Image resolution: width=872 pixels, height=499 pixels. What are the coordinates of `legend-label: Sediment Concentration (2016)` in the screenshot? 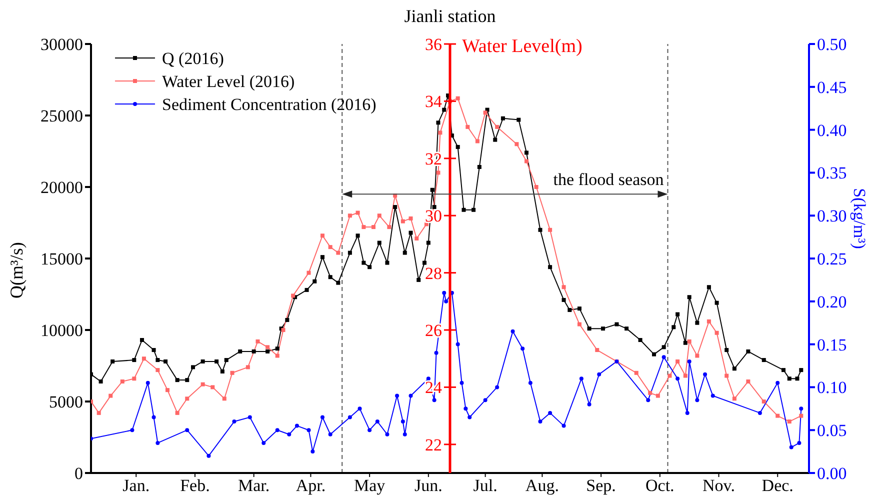 It's located at (269, 104).